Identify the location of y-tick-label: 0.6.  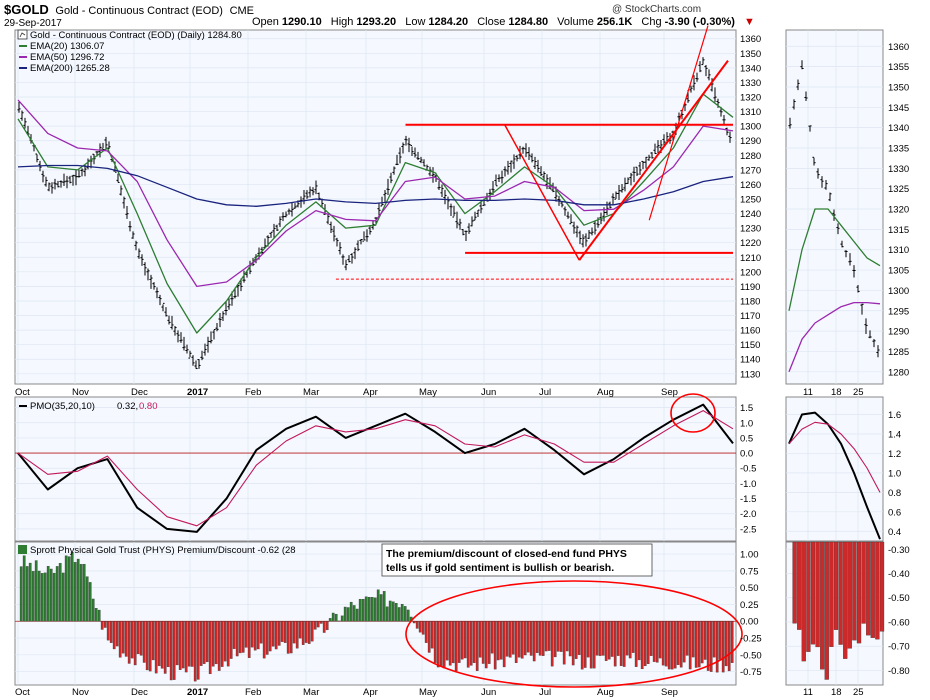
(894, 512).